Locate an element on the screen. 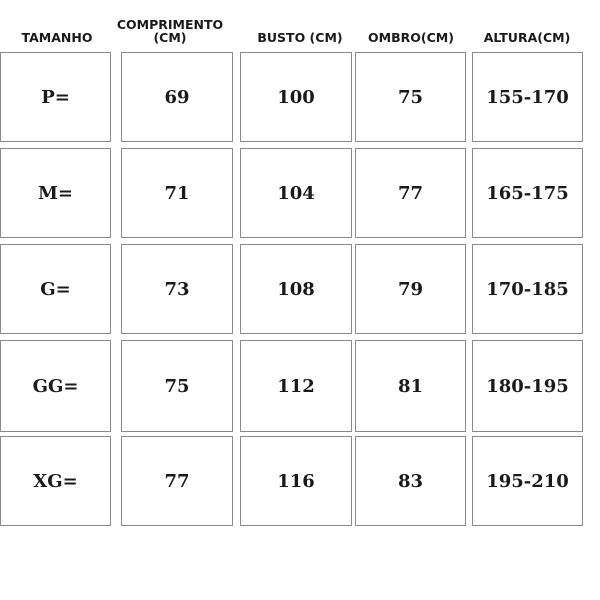  measure-cell: 83 is located at coordinates (410, 481).